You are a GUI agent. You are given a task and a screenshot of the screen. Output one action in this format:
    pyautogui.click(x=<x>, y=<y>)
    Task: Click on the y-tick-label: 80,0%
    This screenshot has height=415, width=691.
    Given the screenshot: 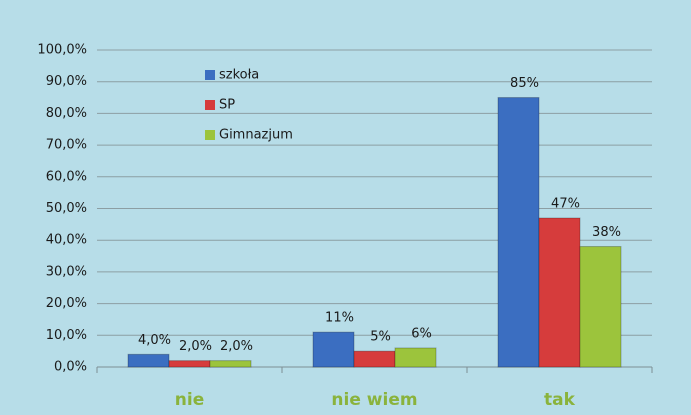 What is the action you would take?
    pyautogui.click(x=66, y=113)
    